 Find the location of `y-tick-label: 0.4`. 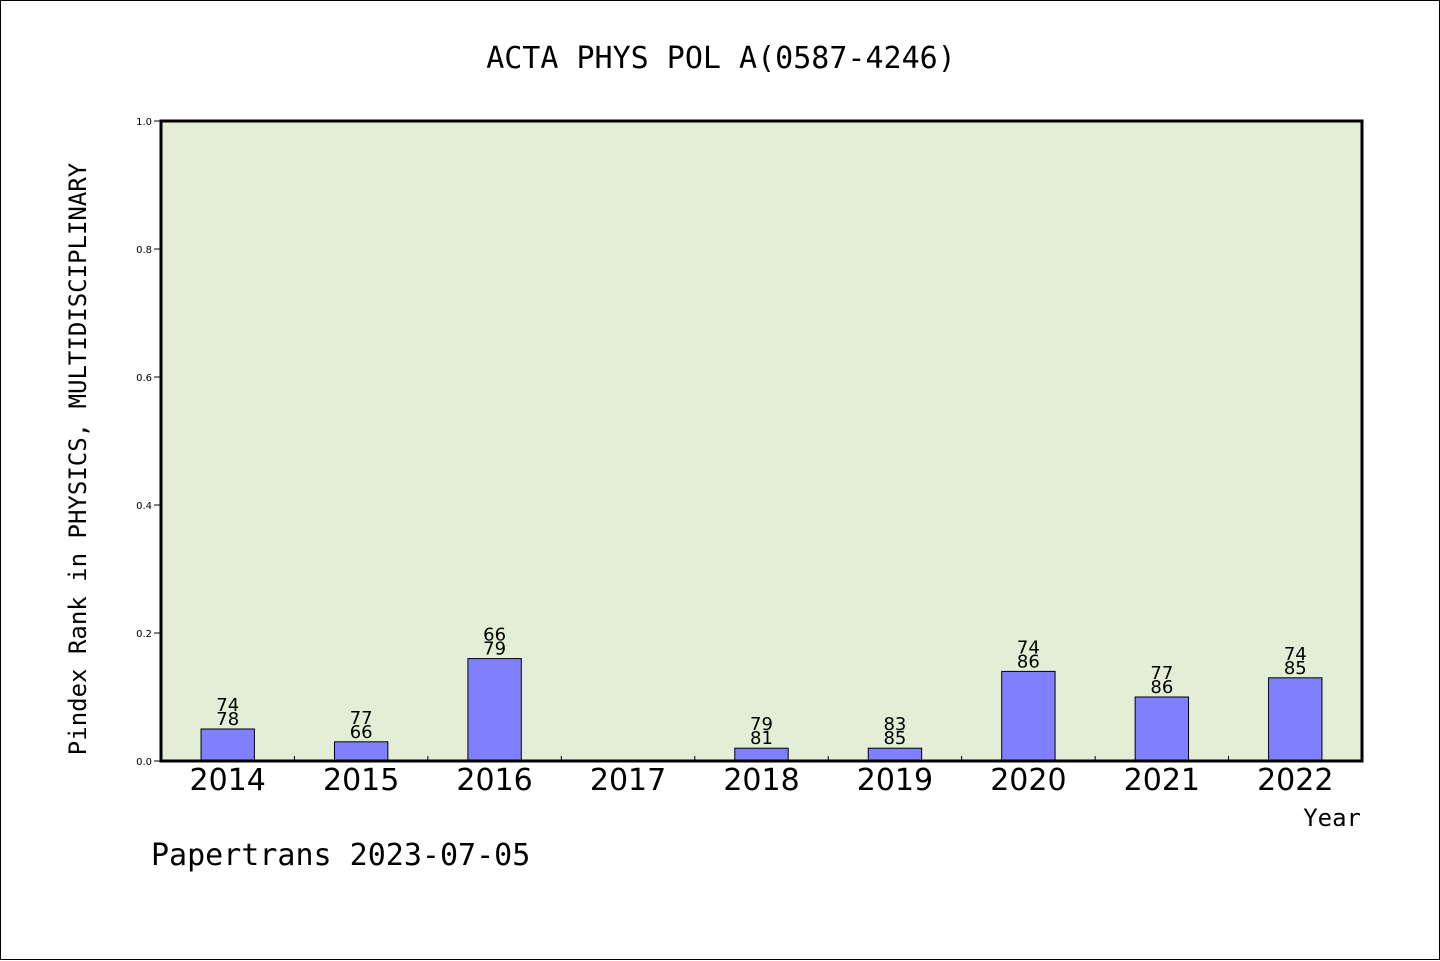

y-tick-label: 0.4 is located at coordinates (144, 506).